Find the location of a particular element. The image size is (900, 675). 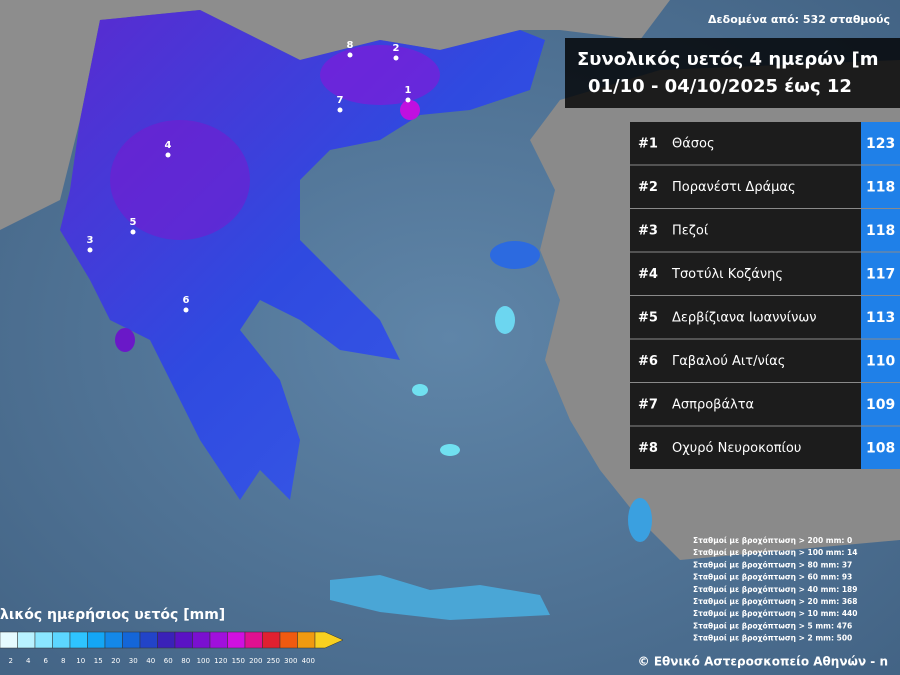

station-number: 8 is located at coordinates (350, 45).